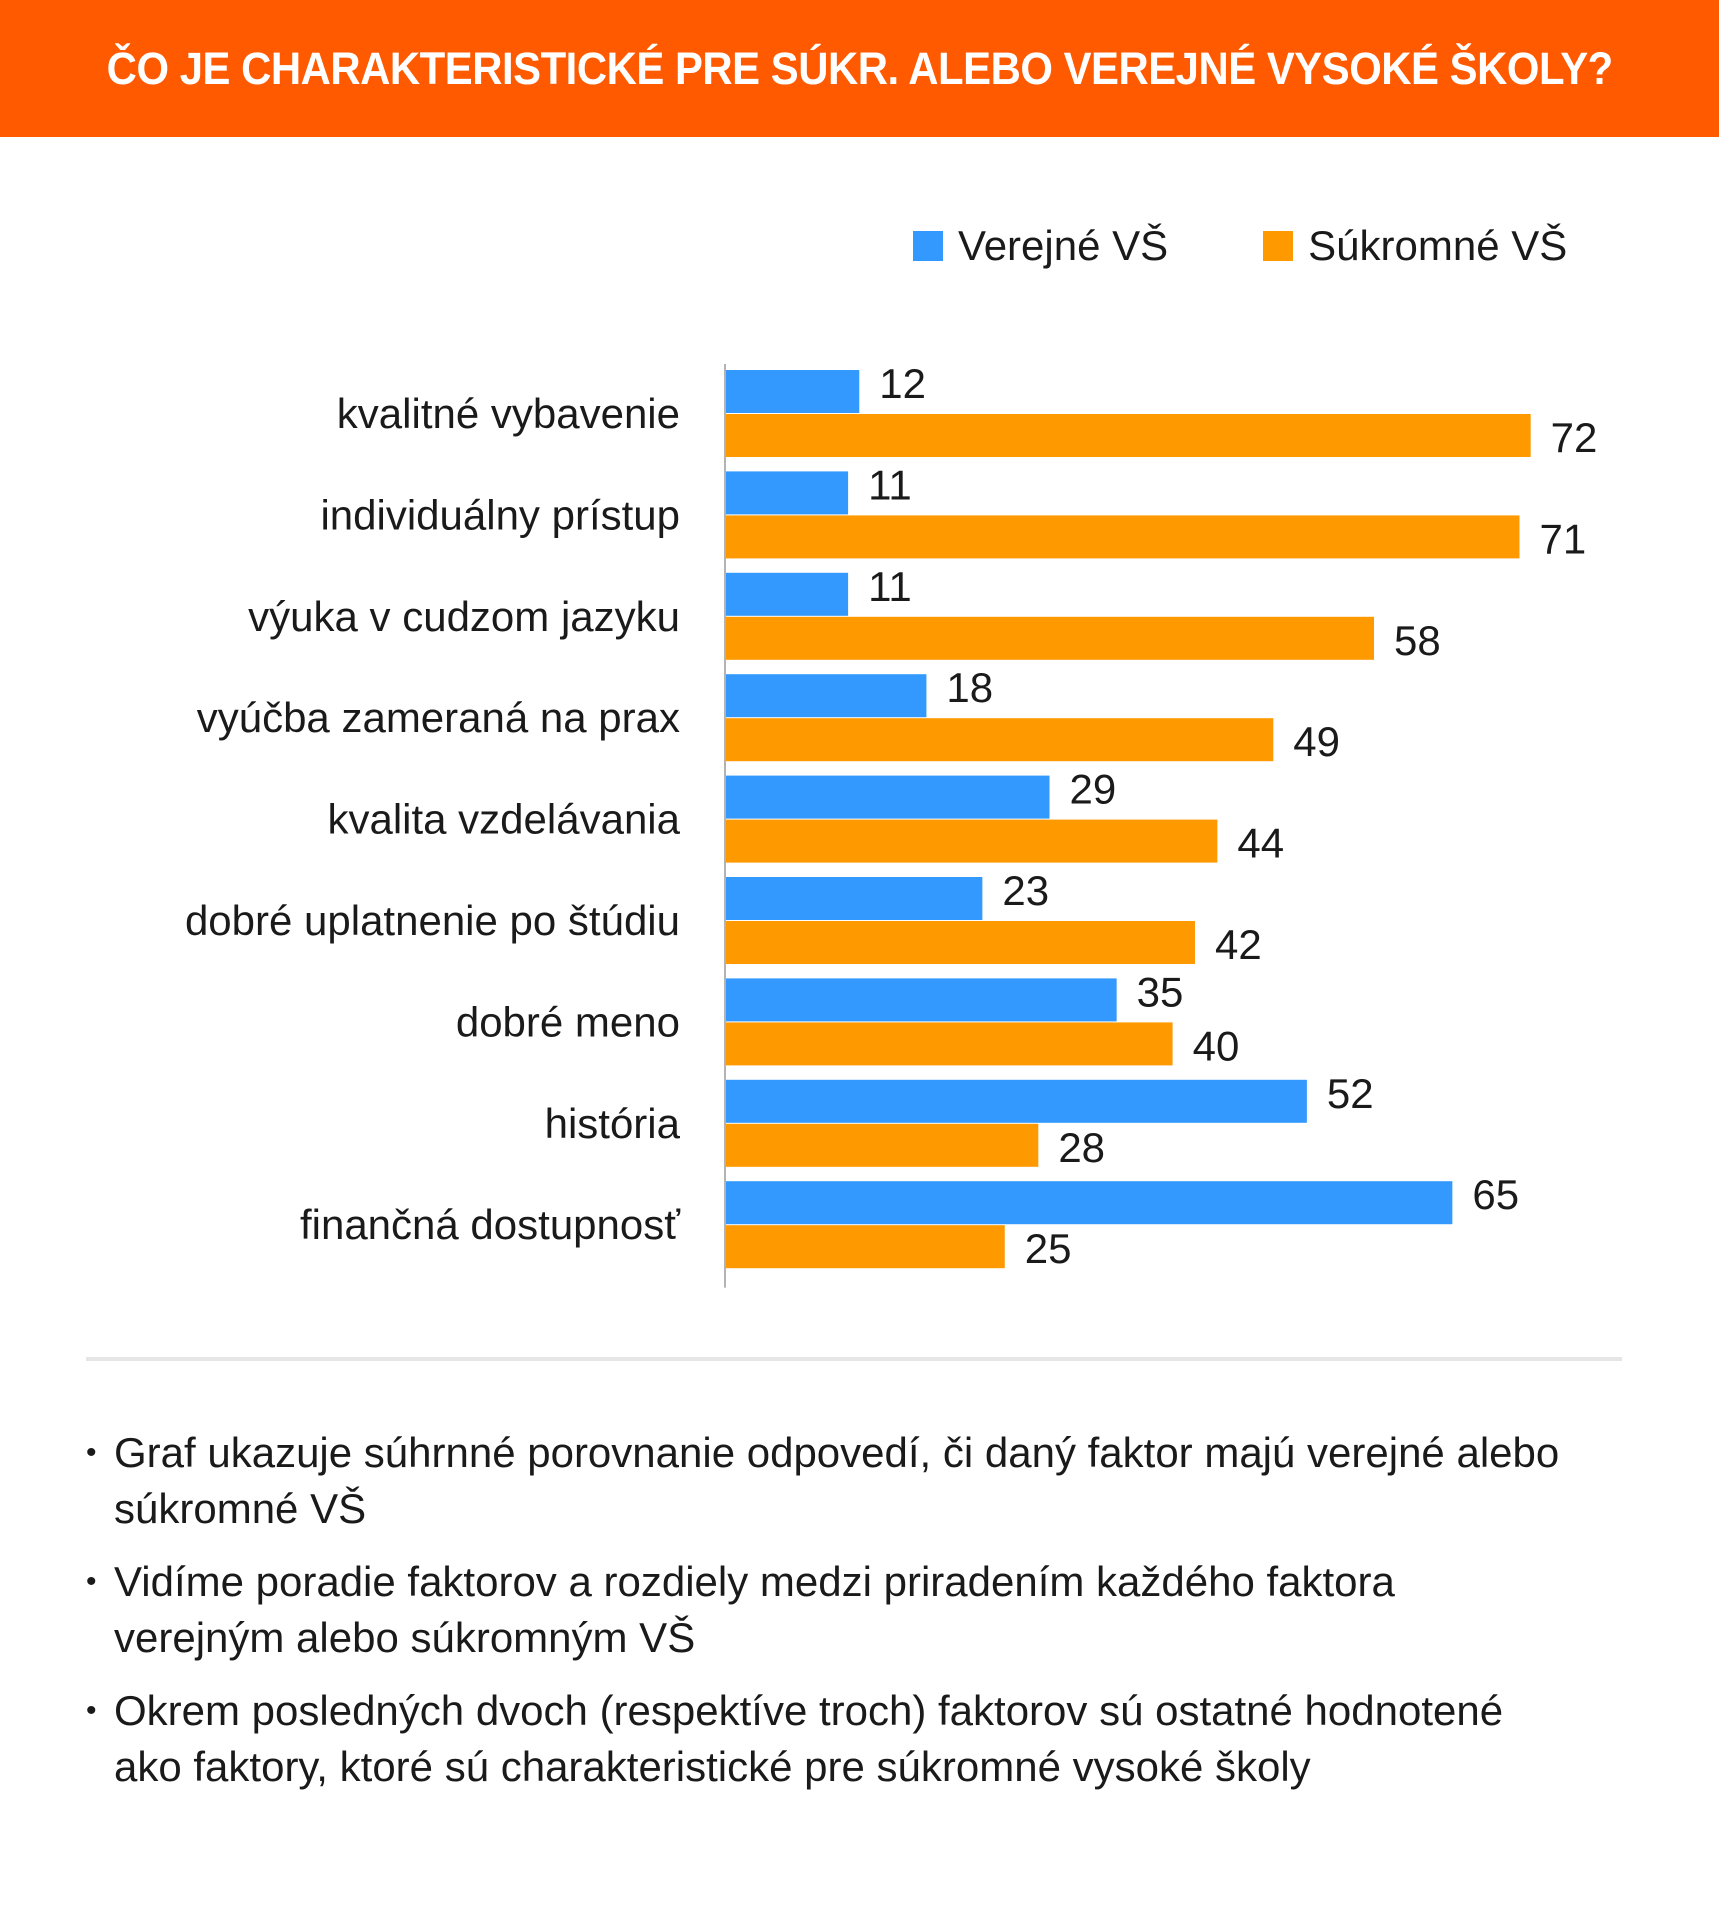 This screenshot has height=1920, width=1719. Describe the element at coordinates (1025, 890) in the screenshot. I see `data-label: 23` at that location.